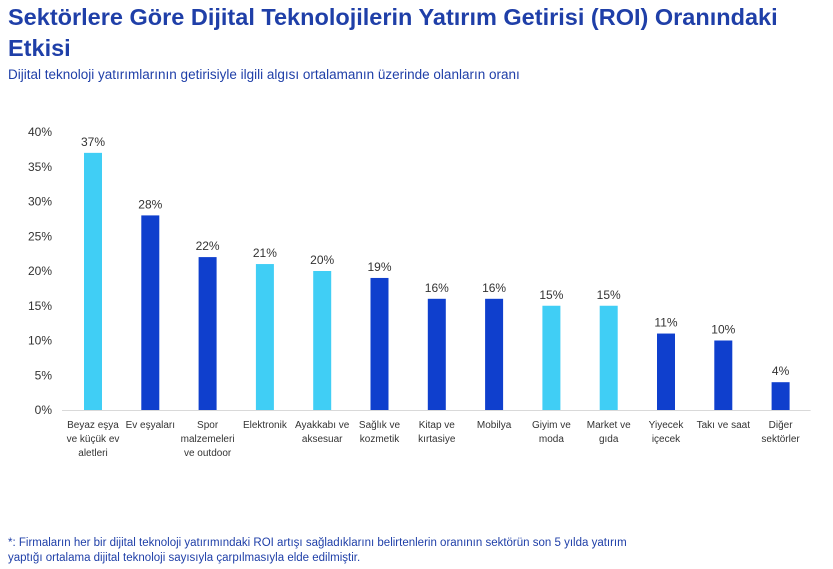  I want to click on y-tick-label: 10%, so click(40, 341).